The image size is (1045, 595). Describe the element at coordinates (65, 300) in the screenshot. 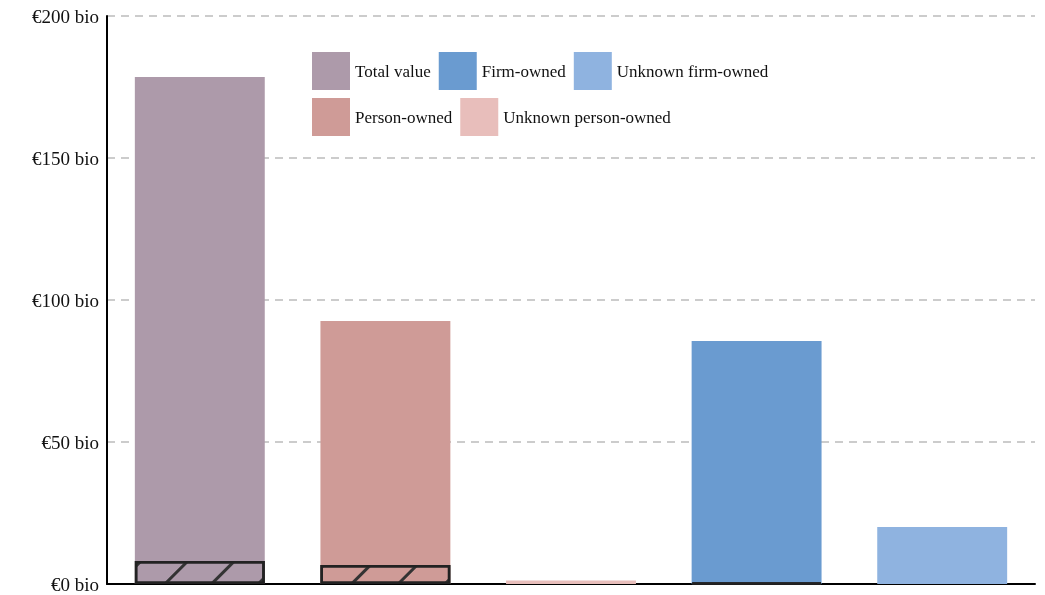

I see `y-tick-label: €100 bio` at that location.